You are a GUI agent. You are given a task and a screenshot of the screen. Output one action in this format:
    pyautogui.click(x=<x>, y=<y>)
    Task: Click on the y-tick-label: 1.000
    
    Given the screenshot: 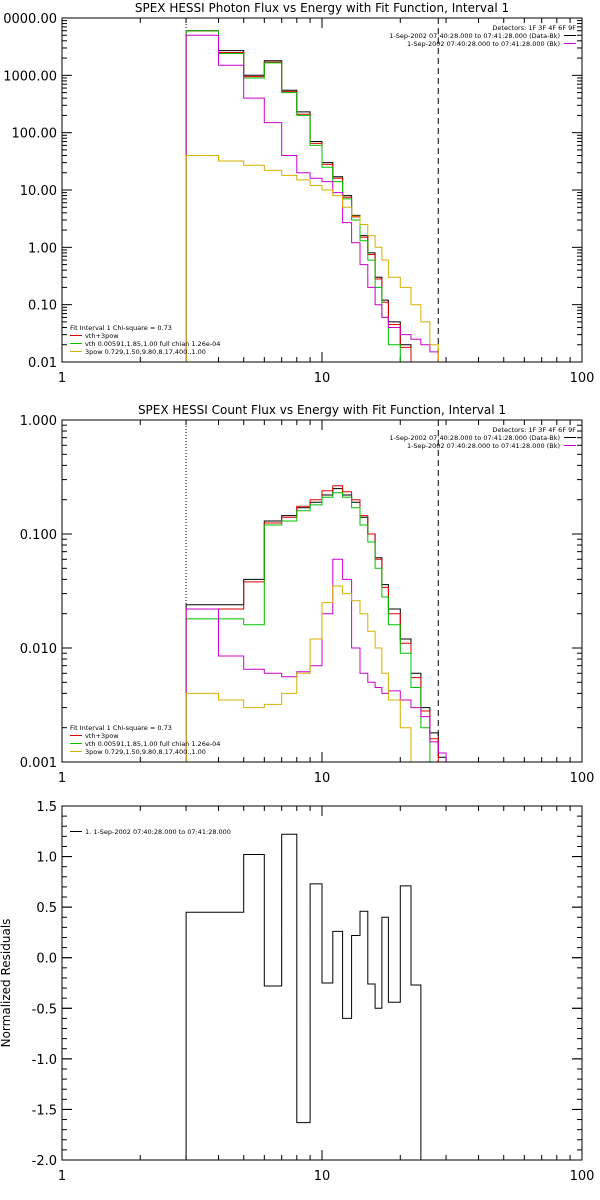 What is the action you would take?
    pyautogui.click(x=38, y=421)
    